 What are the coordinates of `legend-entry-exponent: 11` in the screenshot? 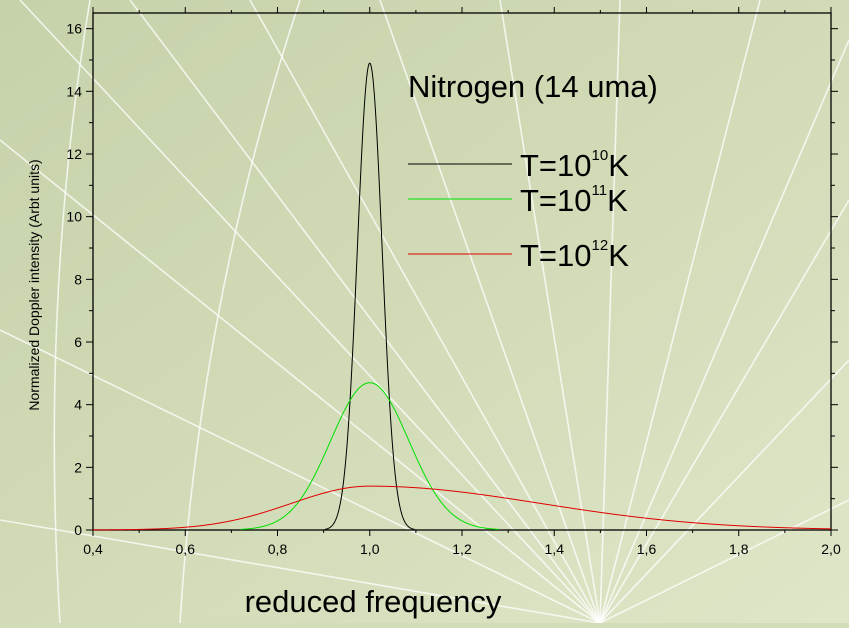 It's located at (600, 190).